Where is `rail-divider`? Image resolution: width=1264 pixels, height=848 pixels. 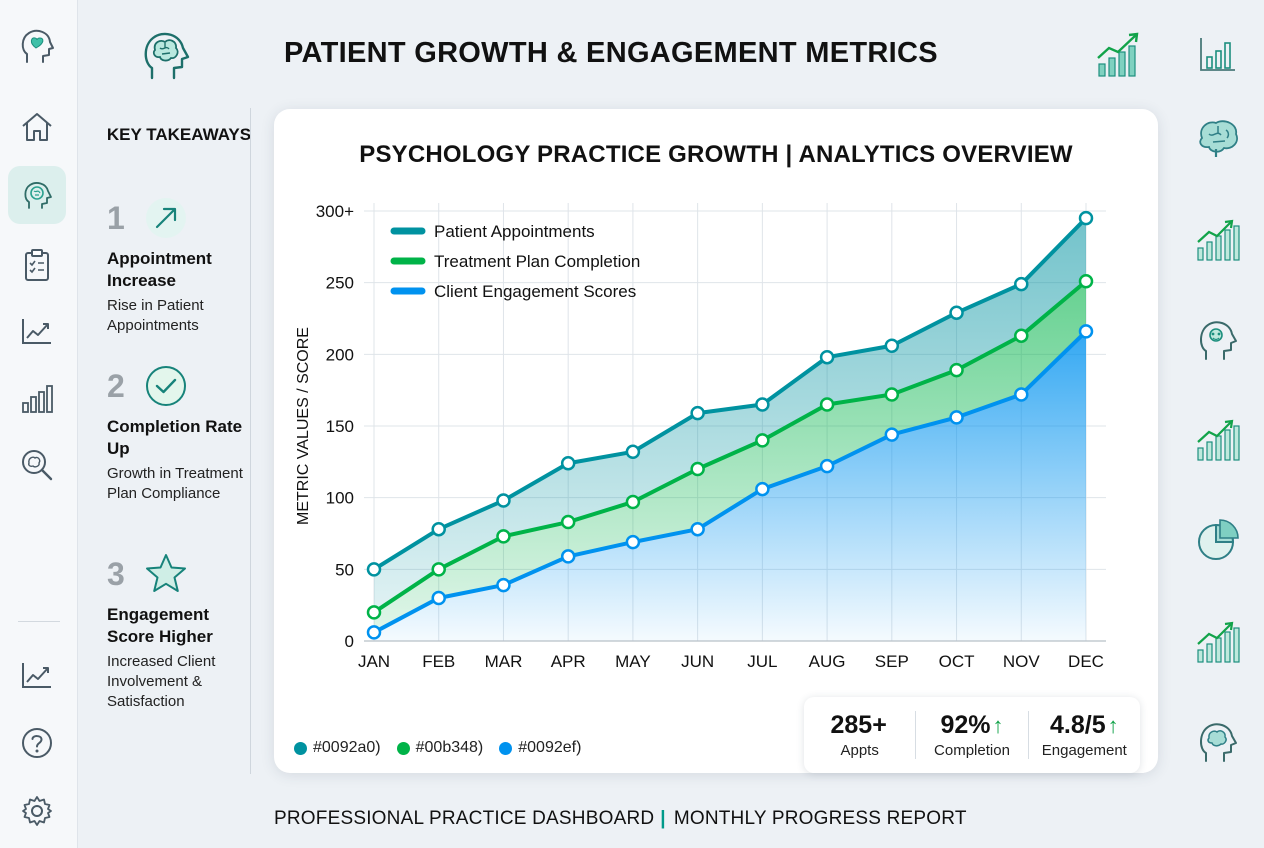
rail-divider is located at coordinates (39, 621).